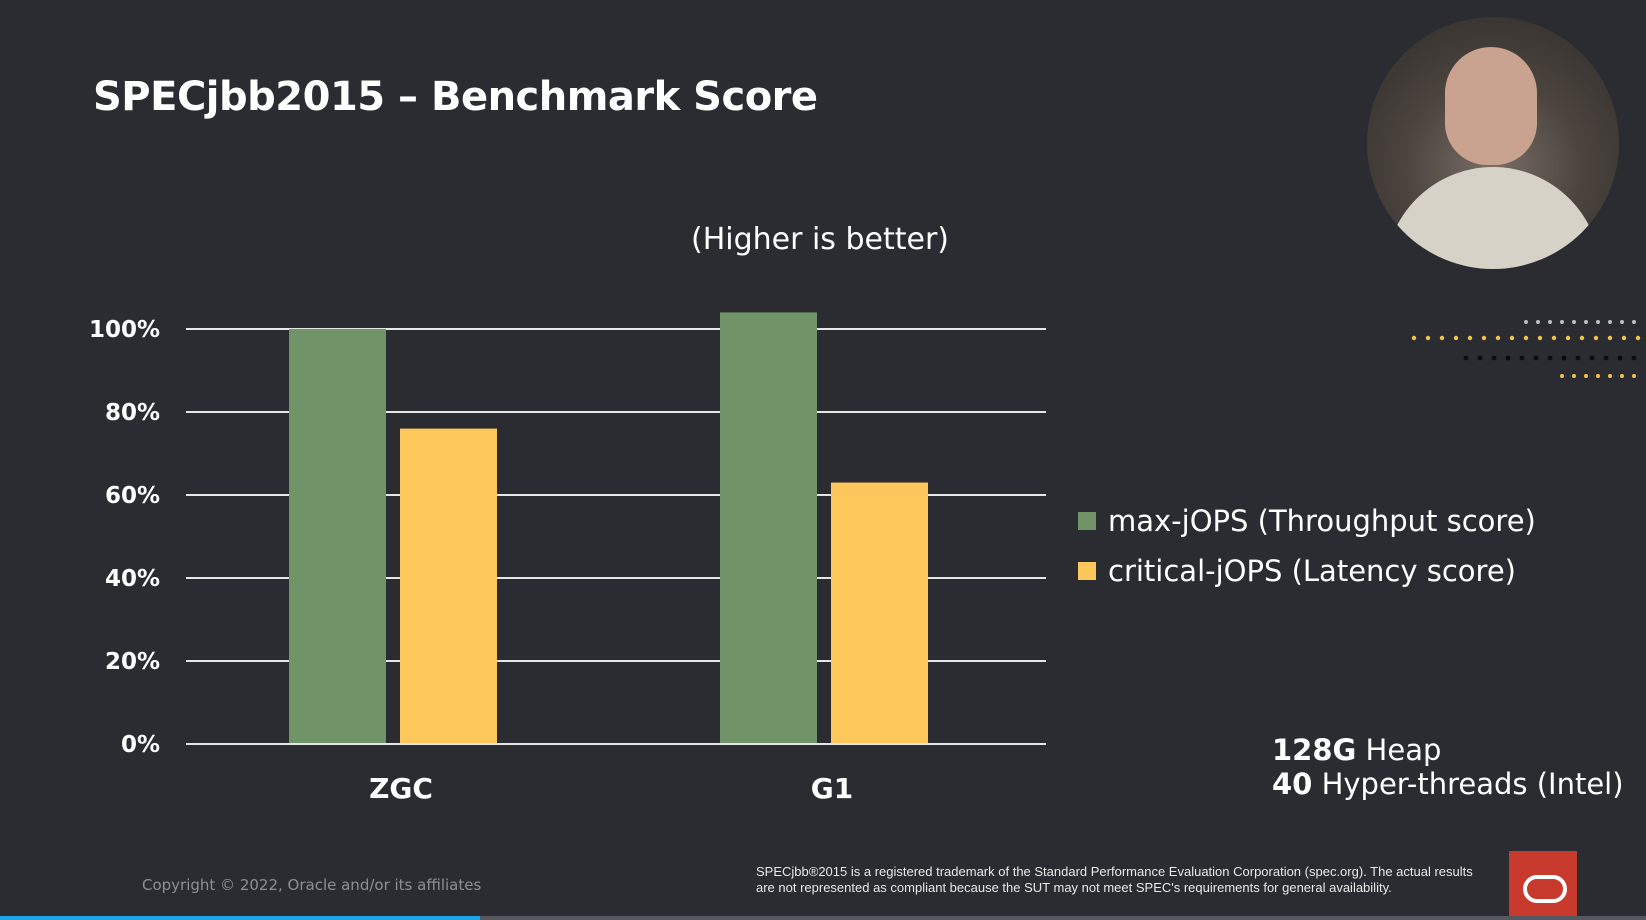 The height and width of the screenshot is (920, 1646). I want to click on legend-swatch-green, so click(1087, 521).